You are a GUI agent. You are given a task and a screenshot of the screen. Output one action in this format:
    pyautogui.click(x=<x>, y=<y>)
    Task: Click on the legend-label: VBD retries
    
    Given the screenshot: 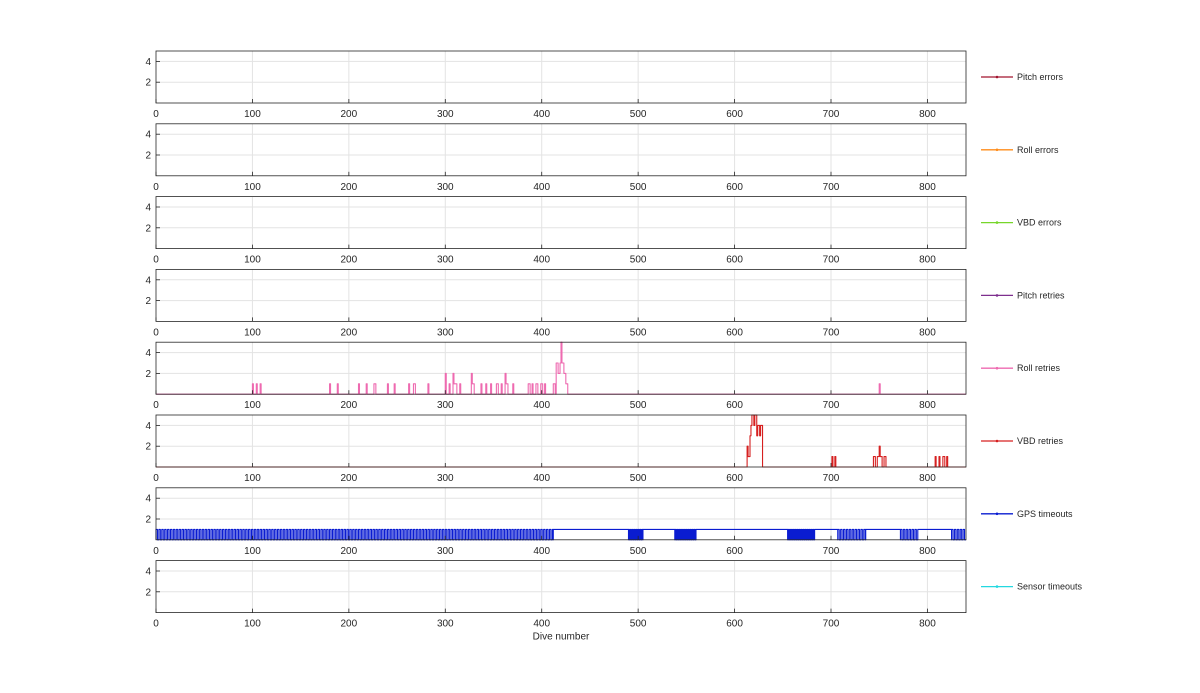 What is the action you would take?
    pyautogui.click(x=1040, y=441)
    